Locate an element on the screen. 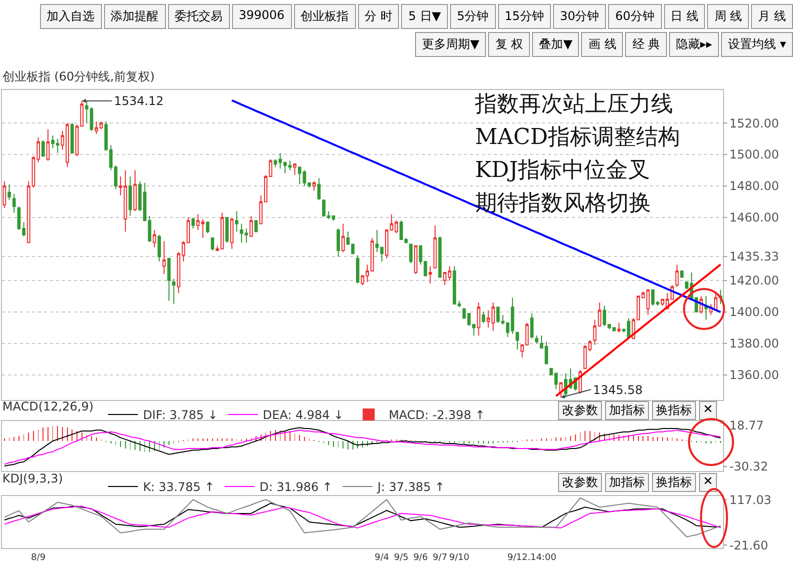 The image size is (793, 575). annotation: KDJ指标中位金叉 is located at coordinates (562, 170).